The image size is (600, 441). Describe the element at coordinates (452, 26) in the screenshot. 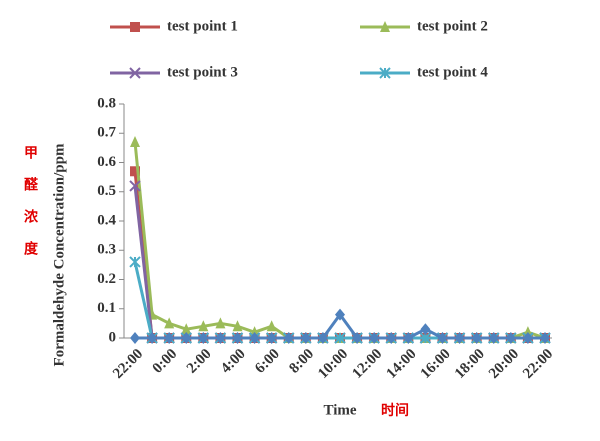

I see `legend-label: test point 2` at that location.